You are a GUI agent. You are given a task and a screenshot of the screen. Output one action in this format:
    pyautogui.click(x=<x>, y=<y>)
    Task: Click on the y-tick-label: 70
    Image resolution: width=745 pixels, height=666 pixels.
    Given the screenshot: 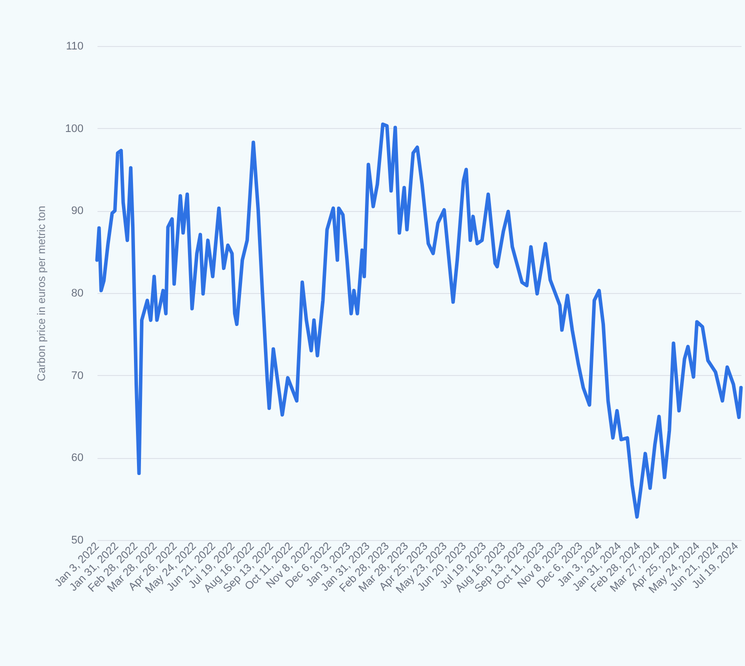 What is the action you would take?
    pyautogui.click(x=77, y=376)
    